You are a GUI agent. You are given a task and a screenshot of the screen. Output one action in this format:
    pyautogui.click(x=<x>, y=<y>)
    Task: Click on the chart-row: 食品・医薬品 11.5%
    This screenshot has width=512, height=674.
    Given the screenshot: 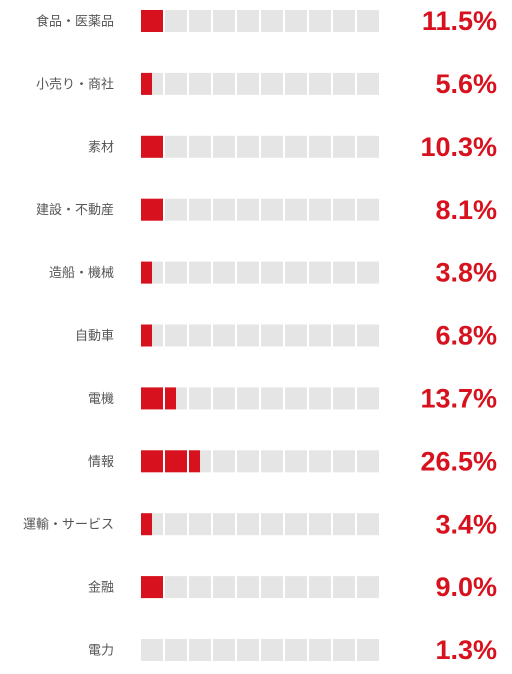 What is the action you would take?
    pyautogui.click(x=266, y=21)
    